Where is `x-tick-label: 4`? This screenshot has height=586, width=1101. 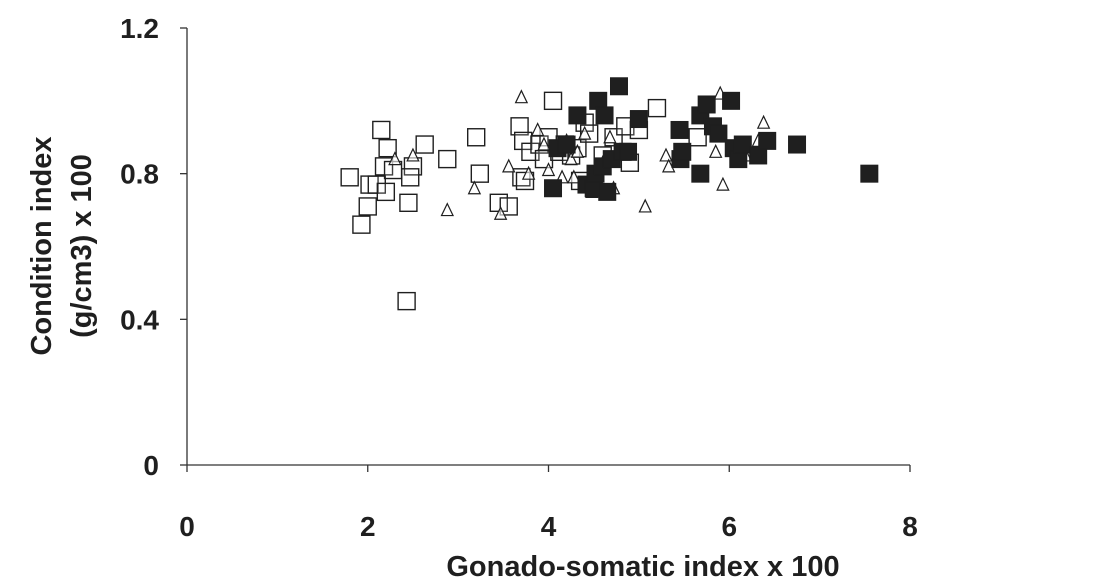
x-tick-label: 4 is located at coordinates (549, 526).